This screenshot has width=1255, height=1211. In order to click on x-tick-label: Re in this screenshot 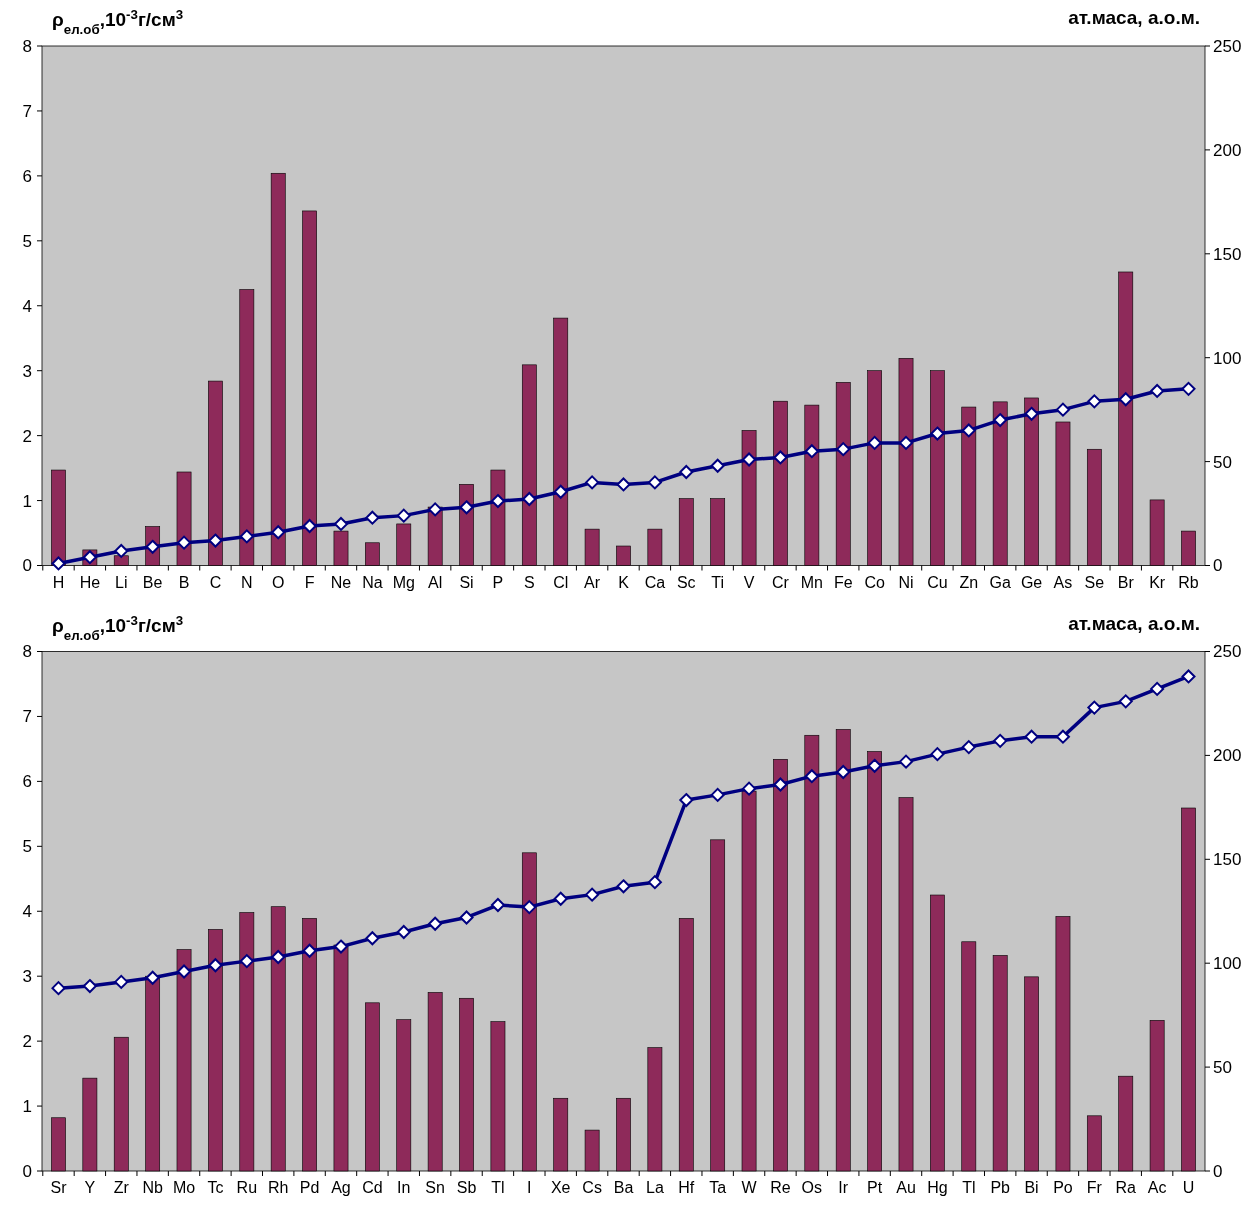, I will do `click(780, 1187)`.